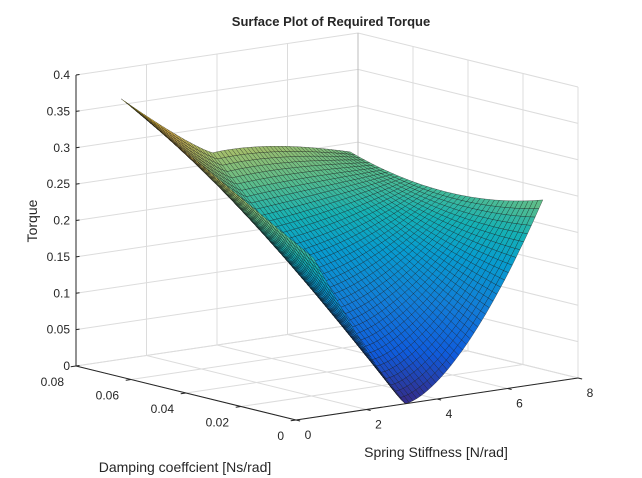 The image size is (642, 478). What do you see at coordinates (53, 382) in the screenshot?
I see `y-tick-label: 0.08` at bounding box center [53, 382].